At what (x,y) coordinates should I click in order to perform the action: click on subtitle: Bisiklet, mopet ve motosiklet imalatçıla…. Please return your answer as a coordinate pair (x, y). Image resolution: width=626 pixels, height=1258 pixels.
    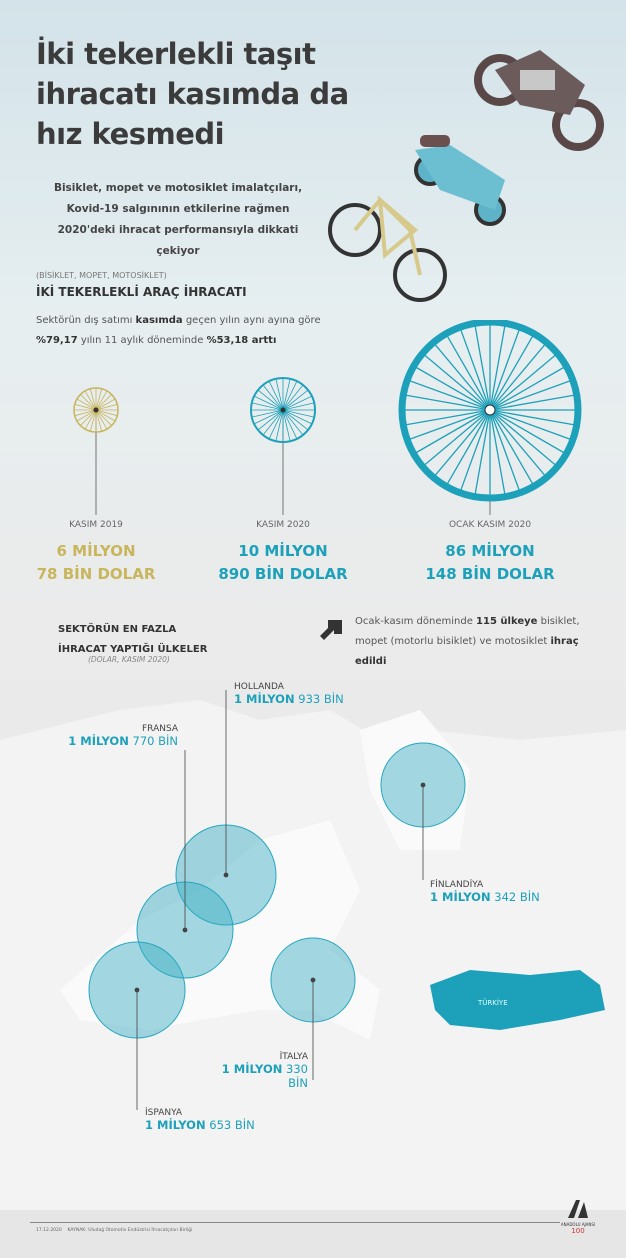
    Looking at the image, I should click on (178, 219).